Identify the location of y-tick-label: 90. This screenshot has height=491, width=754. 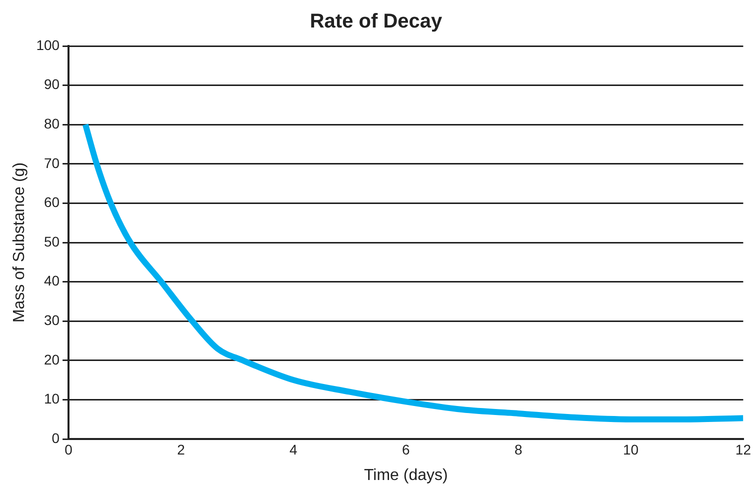
(52, 84).